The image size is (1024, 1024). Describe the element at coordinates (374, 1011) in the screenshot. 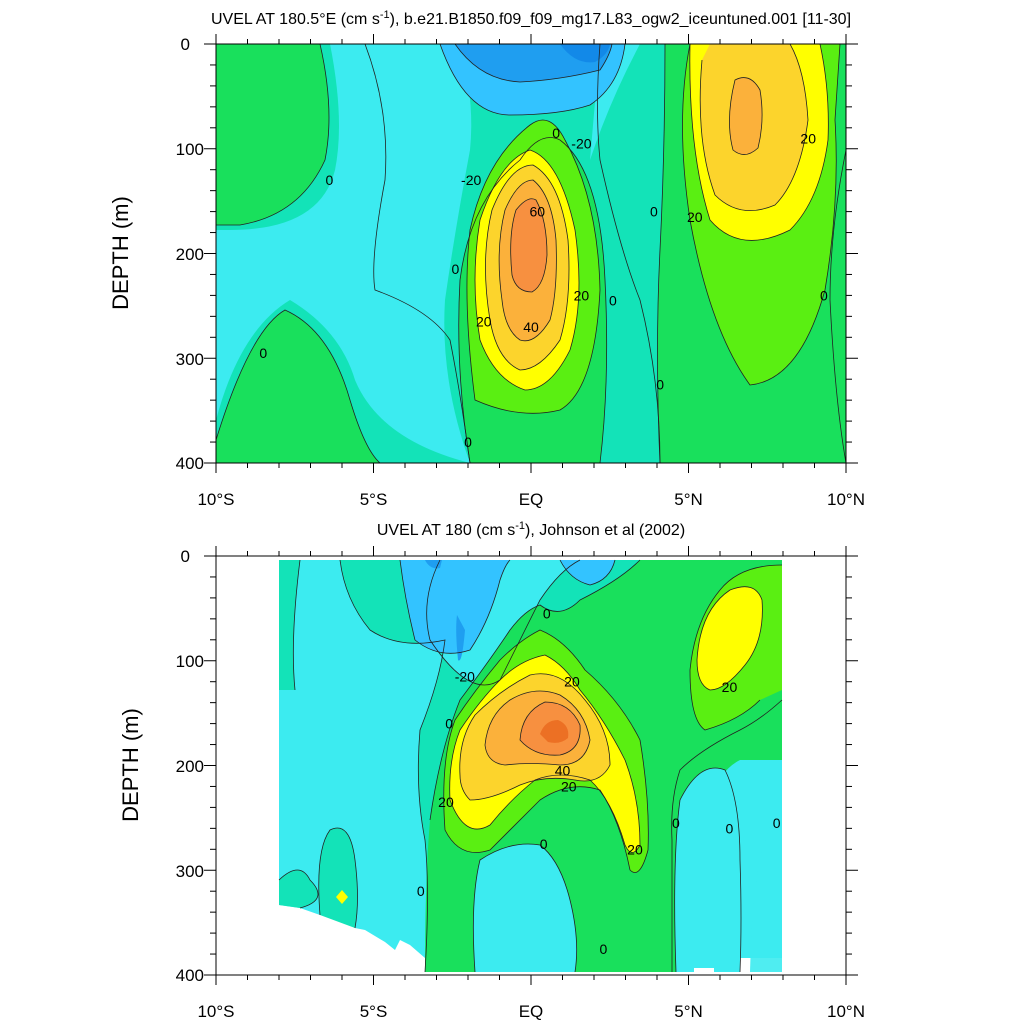

I see `bottom-xtick-5s: 5°S` at that location.